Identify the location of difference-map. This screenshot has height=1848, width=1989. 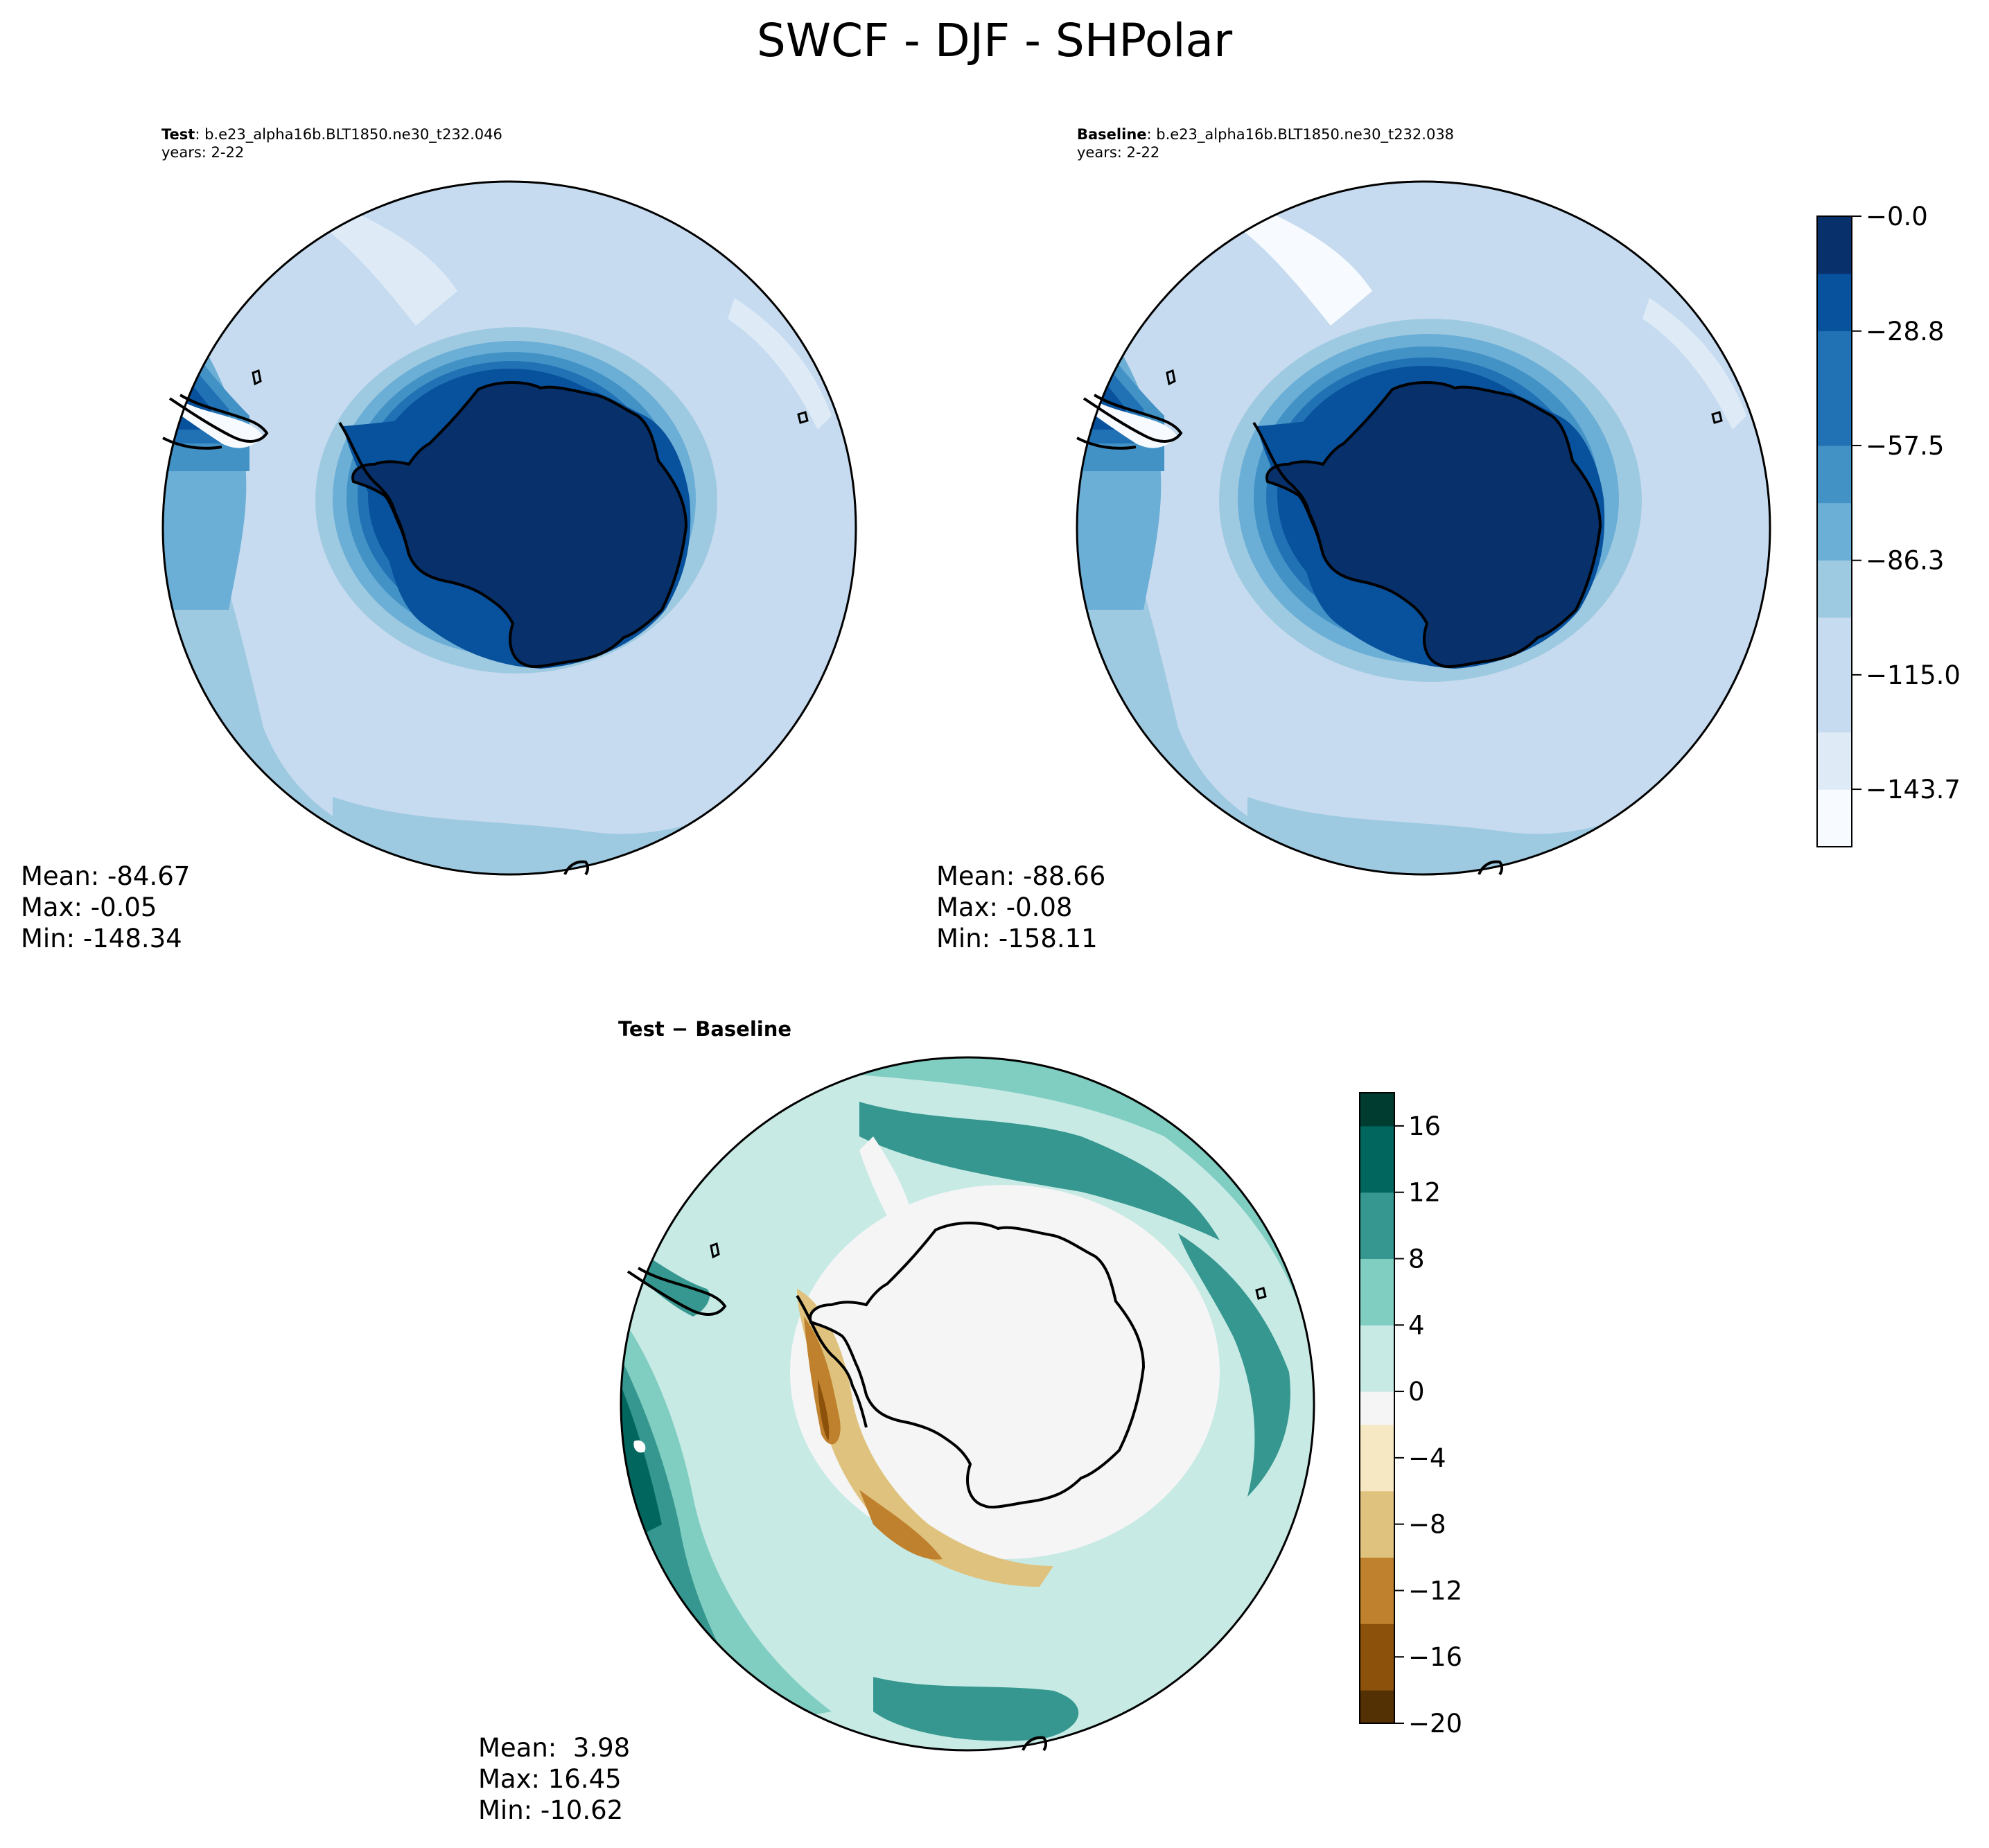
(967, 1403).